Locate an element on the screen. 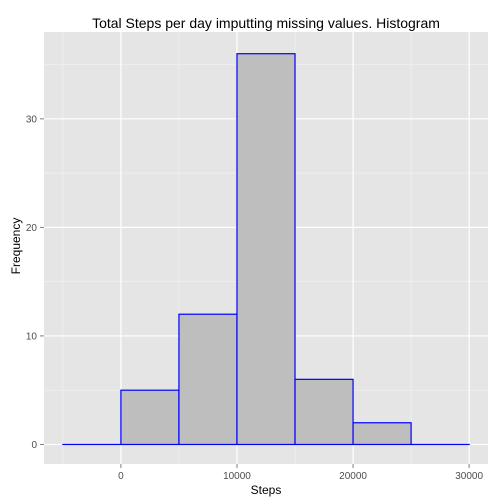 This screenshot has height=504, width=504. x-tick-label: 0 is located at coordinates (121, 476).